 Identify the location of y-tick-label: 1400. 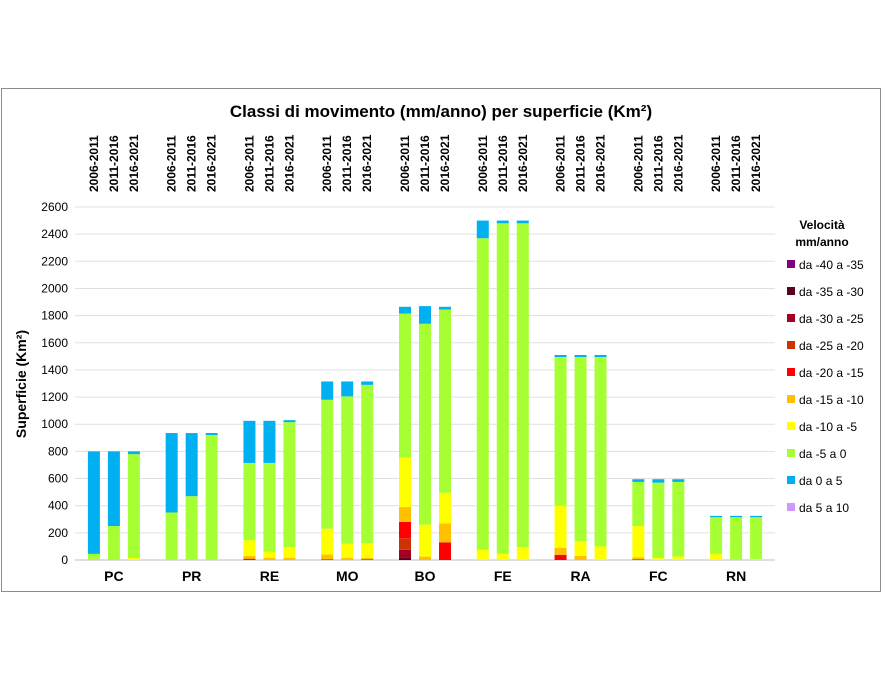
(54, 370).